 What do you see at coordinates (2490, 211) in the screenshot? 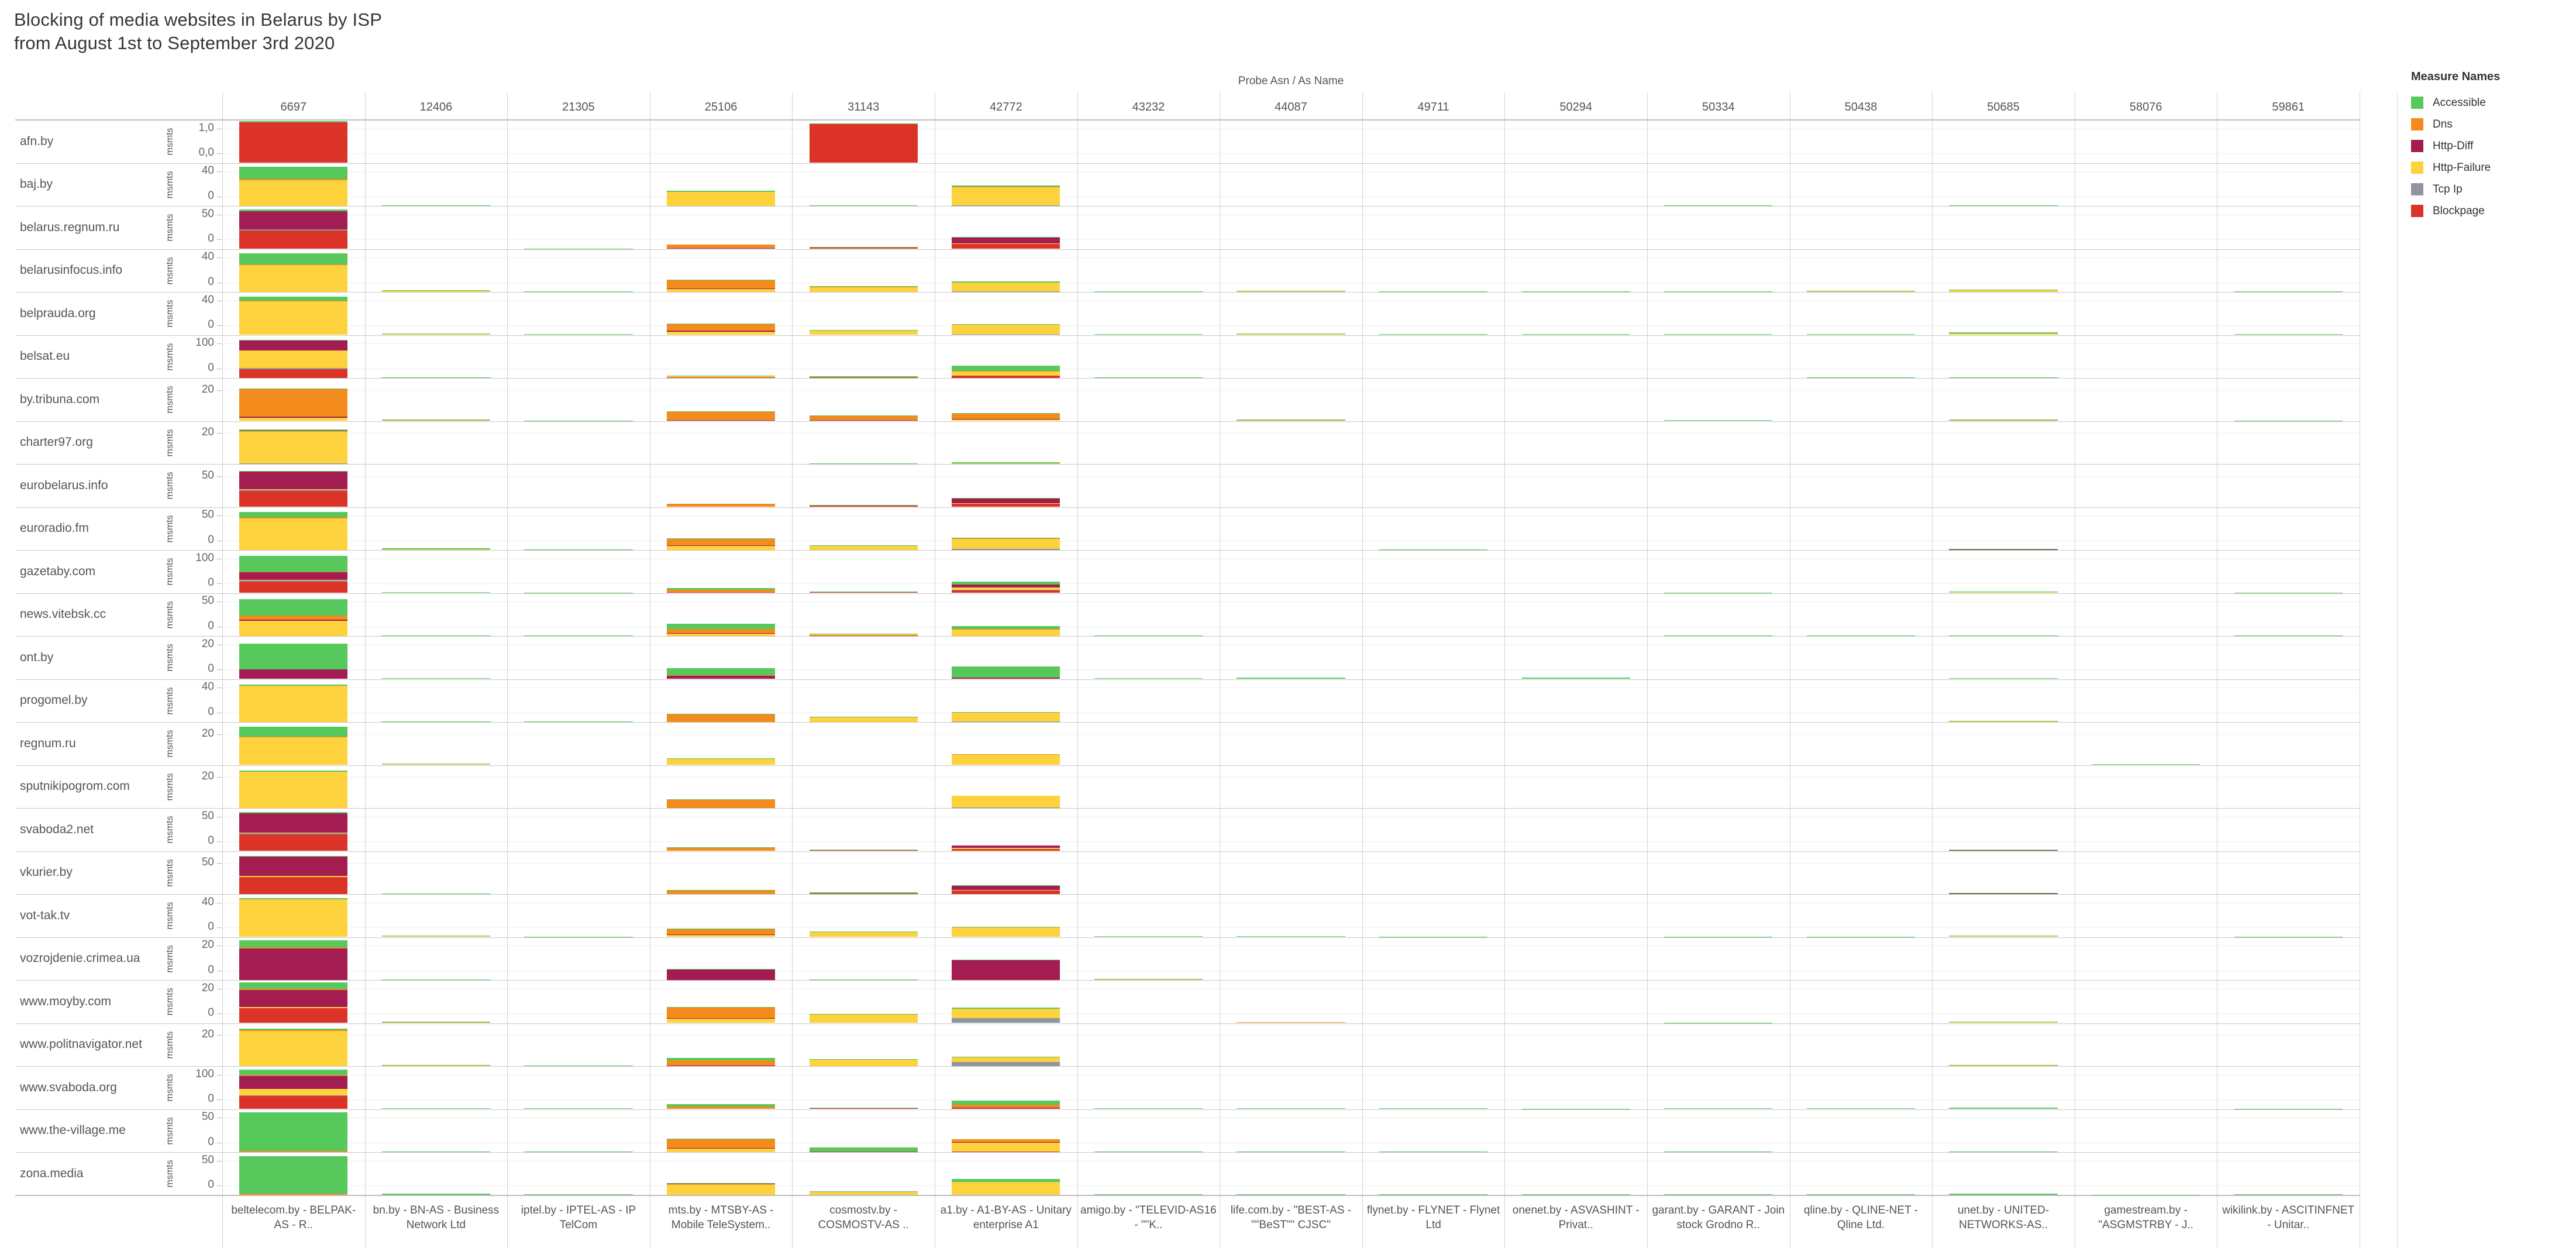
I see `legend-item-blockpage: Blockpage` at bounding box center [2490, 211].